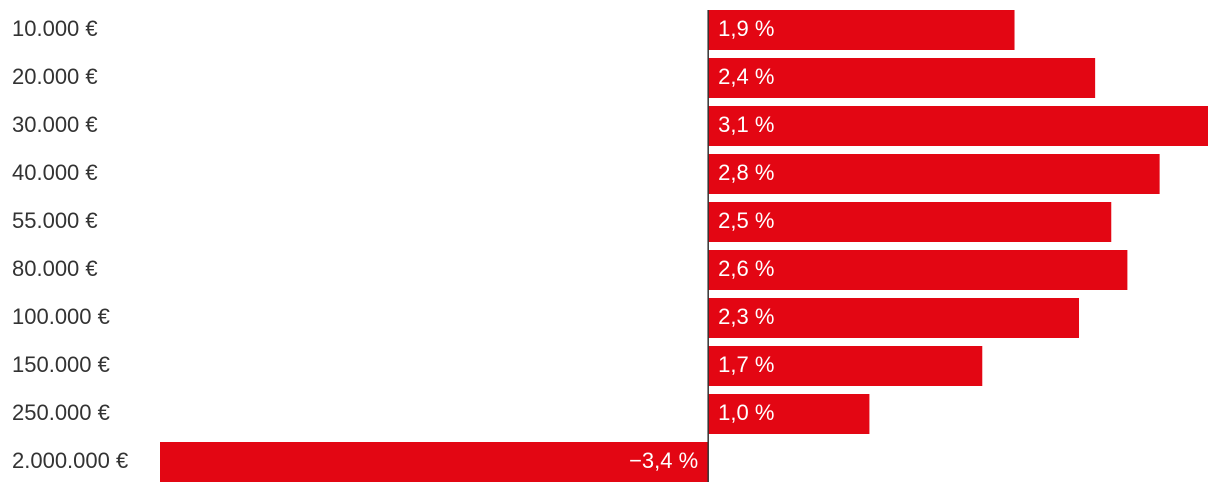  I want to click on bar-value-label: 2,4 %, so click(746, 76).